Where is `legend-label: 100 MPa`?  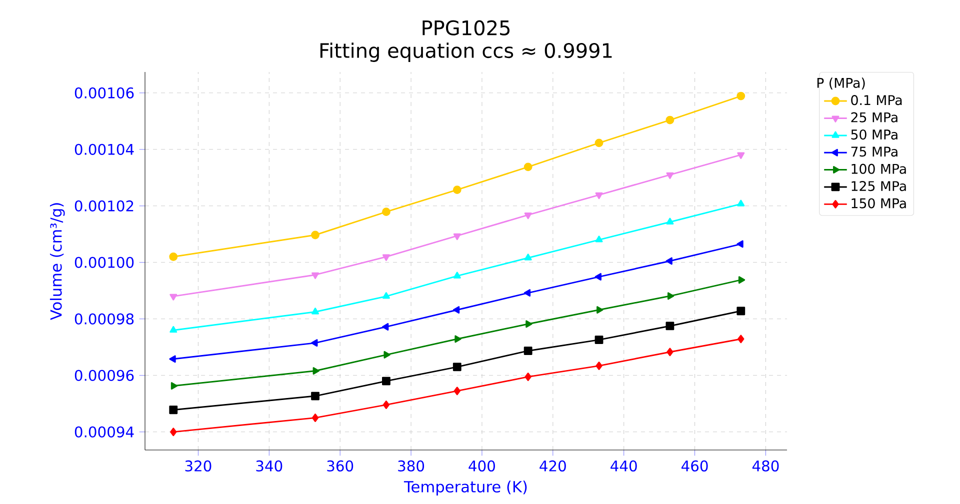
legend-label: 100 MPa is located at coordinates (879, 169).